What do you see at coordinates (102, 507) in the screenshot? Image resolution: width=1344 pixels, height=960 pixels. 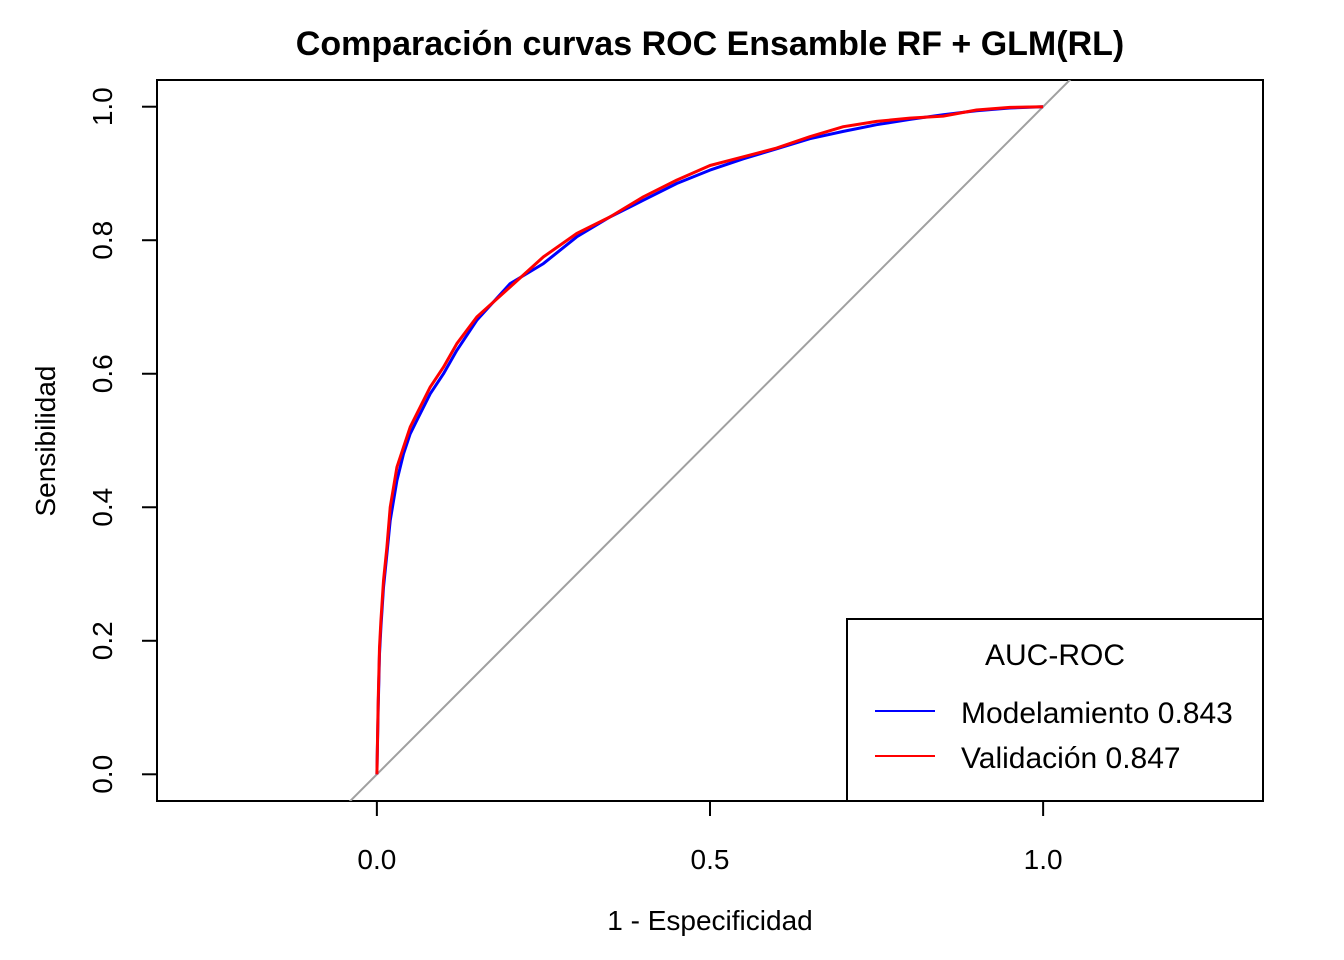 I see `y-tick-label: 0.4` at bounding box center [102, 507].